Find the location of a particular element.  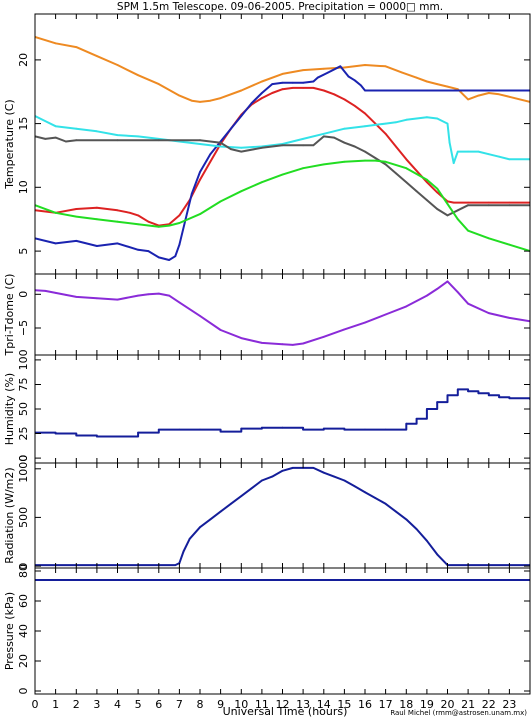

x-tick-label: 0 is located at coordinates (35, 704).